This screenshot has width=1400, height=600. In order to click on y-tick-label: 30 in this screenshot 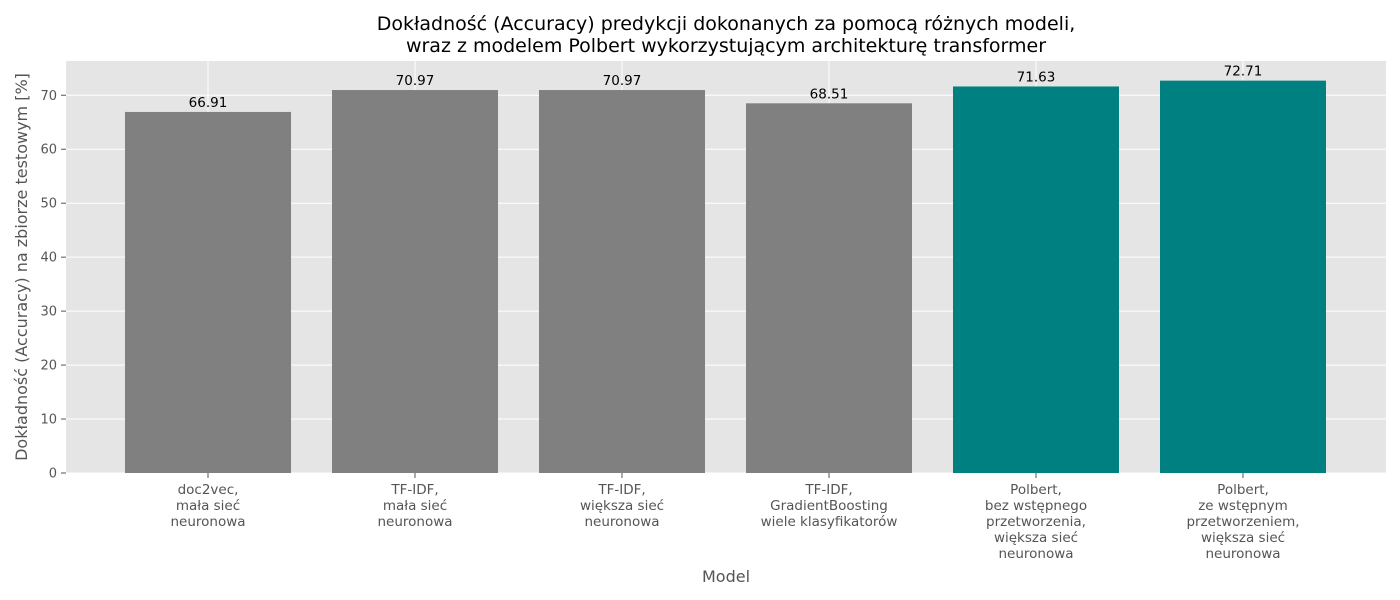, I will do `click(48, 312)`.